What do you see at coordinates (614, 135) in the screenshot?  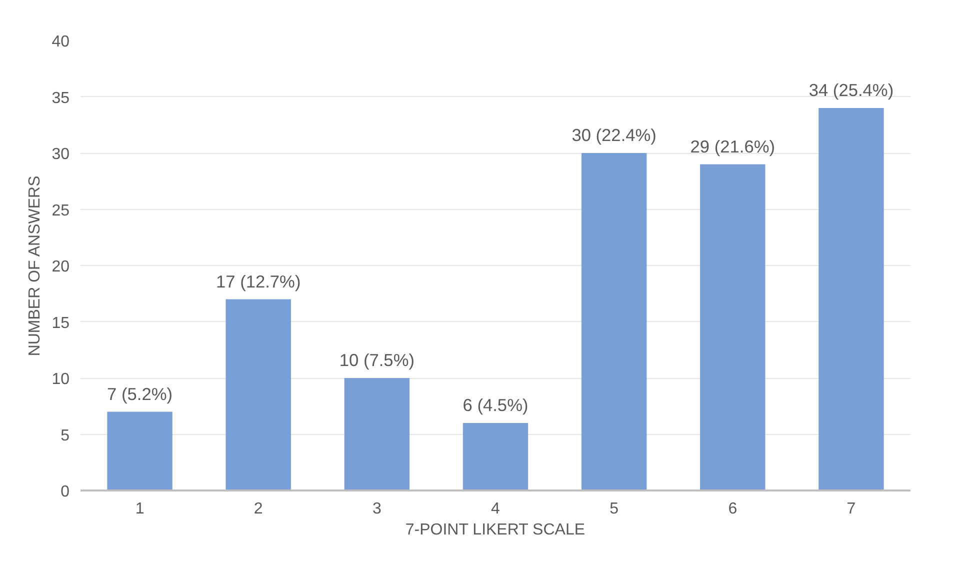 I see `data-label: 30 (22.4%)` at bounding box center [614, 135].